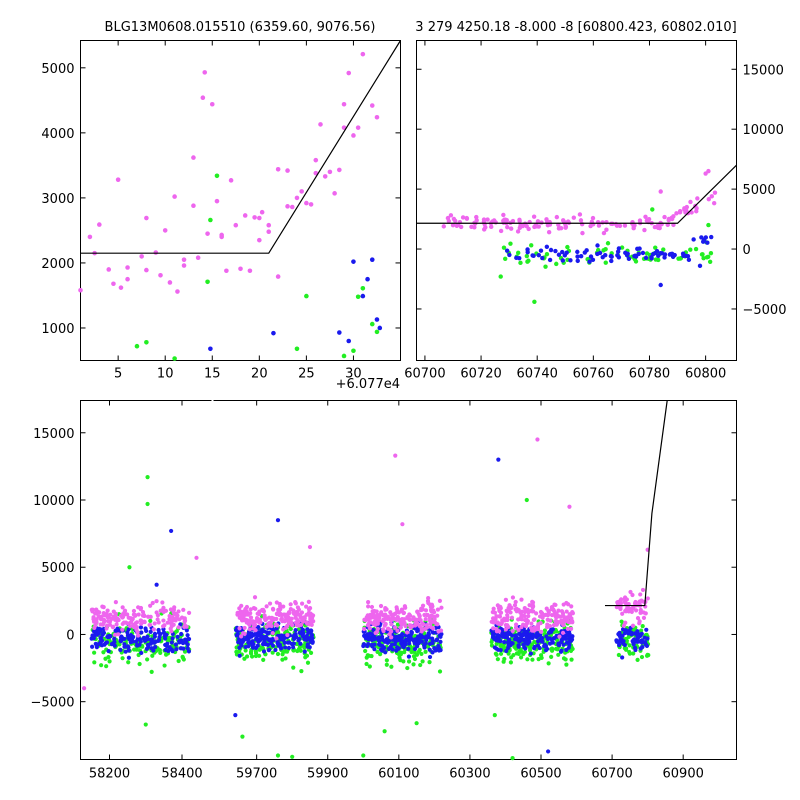 The image size is (800, 800). What do you see at coordinates (57, 264) in the screenshot?
I see `y-tick-label: 2000` at bounding box center [57, 264].